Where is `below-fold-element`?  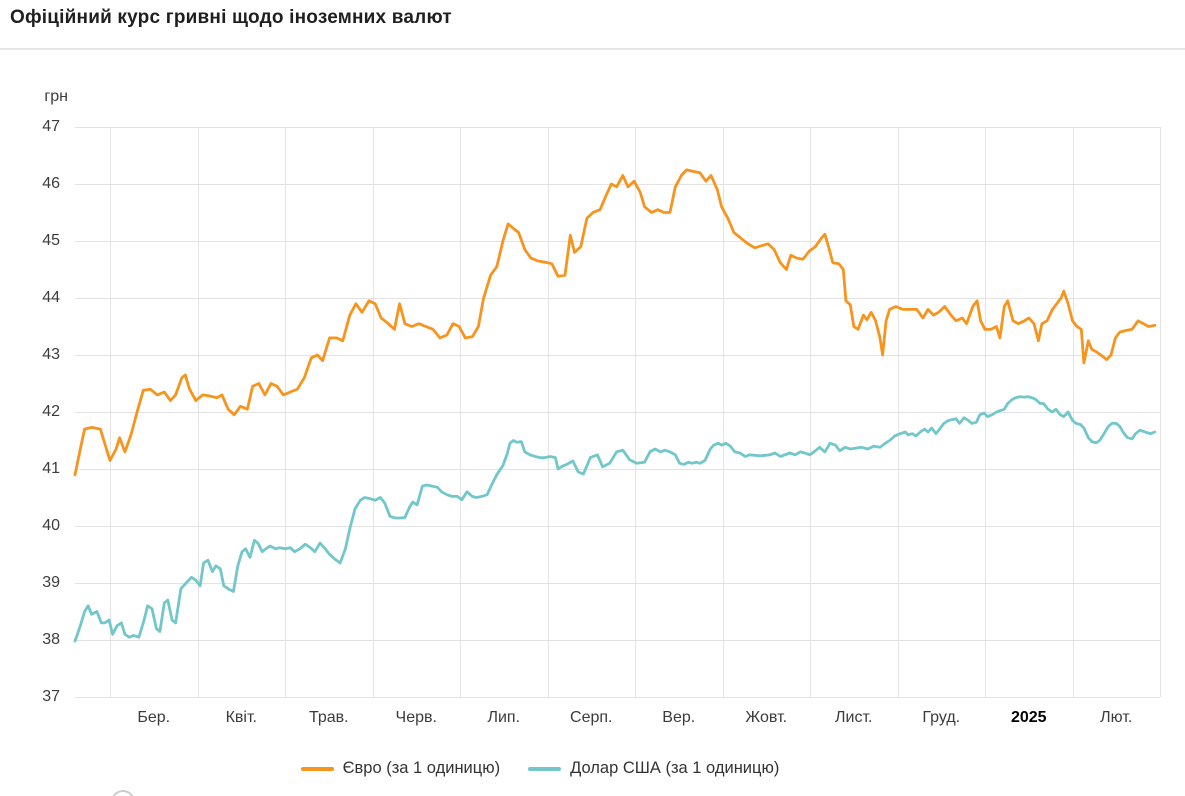 below-fold-element is located at coordinates (125, 793).